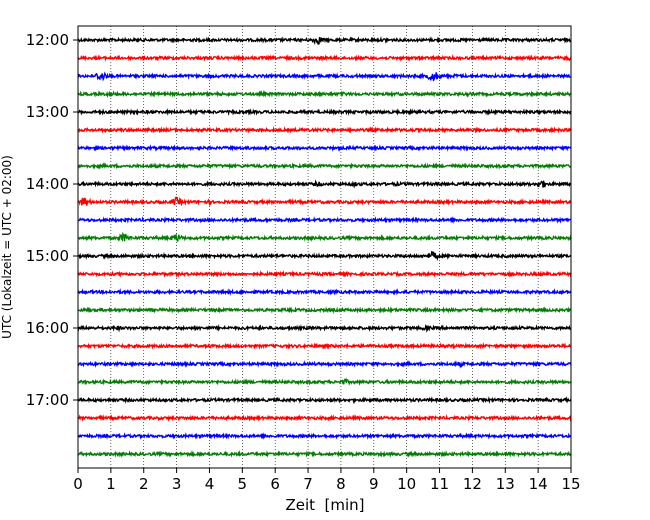 This screenshot has width=650, height=520. I want to click on y-ticks: 12:00 13:00 14:00 15:00 16:00 17:00, so click(52, 220).